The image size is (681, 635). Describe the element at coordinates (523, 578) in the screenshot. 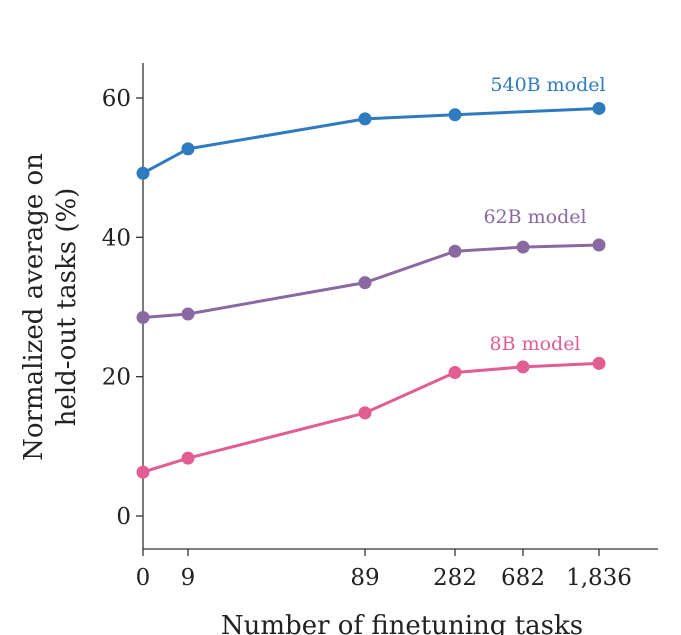

I see `x-tick-label: 682` at that location.